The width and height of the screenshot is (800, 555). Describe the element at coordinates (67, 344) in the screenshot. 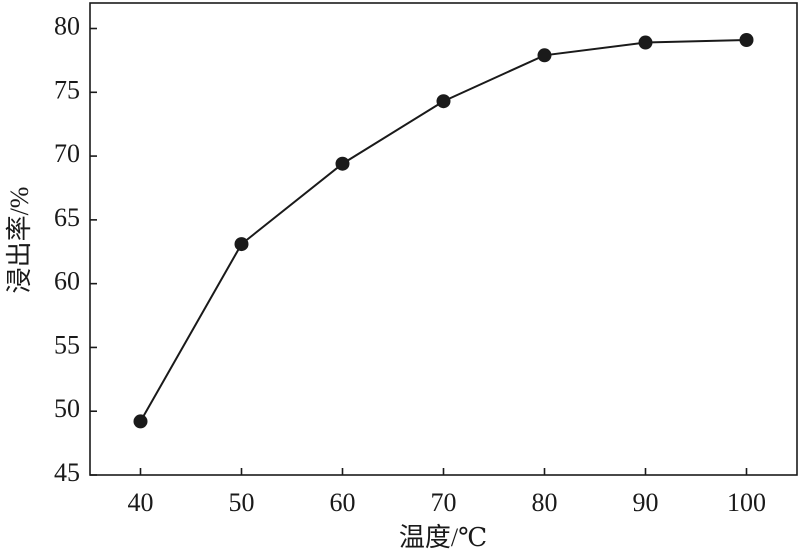

I see `y-tick-label: 55` at that location.